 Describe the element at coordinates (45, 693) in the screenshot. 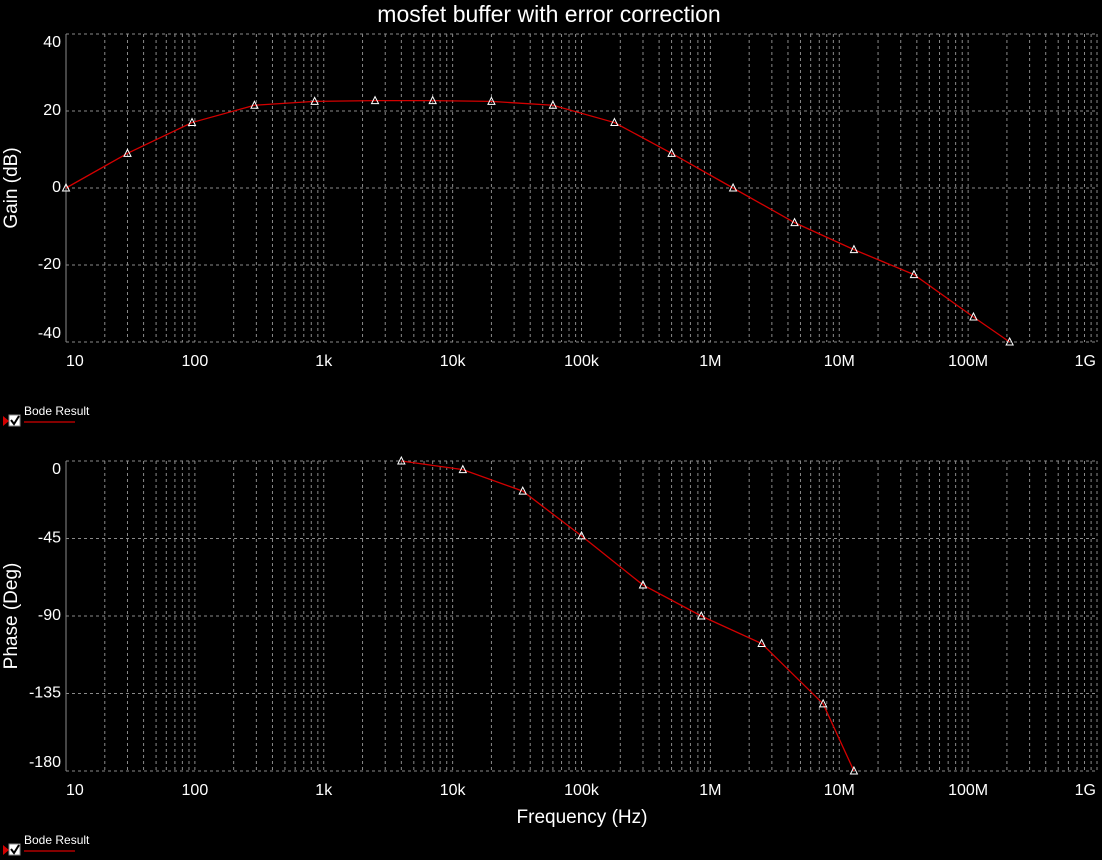

I see `y-tick-label: -135` at that location.